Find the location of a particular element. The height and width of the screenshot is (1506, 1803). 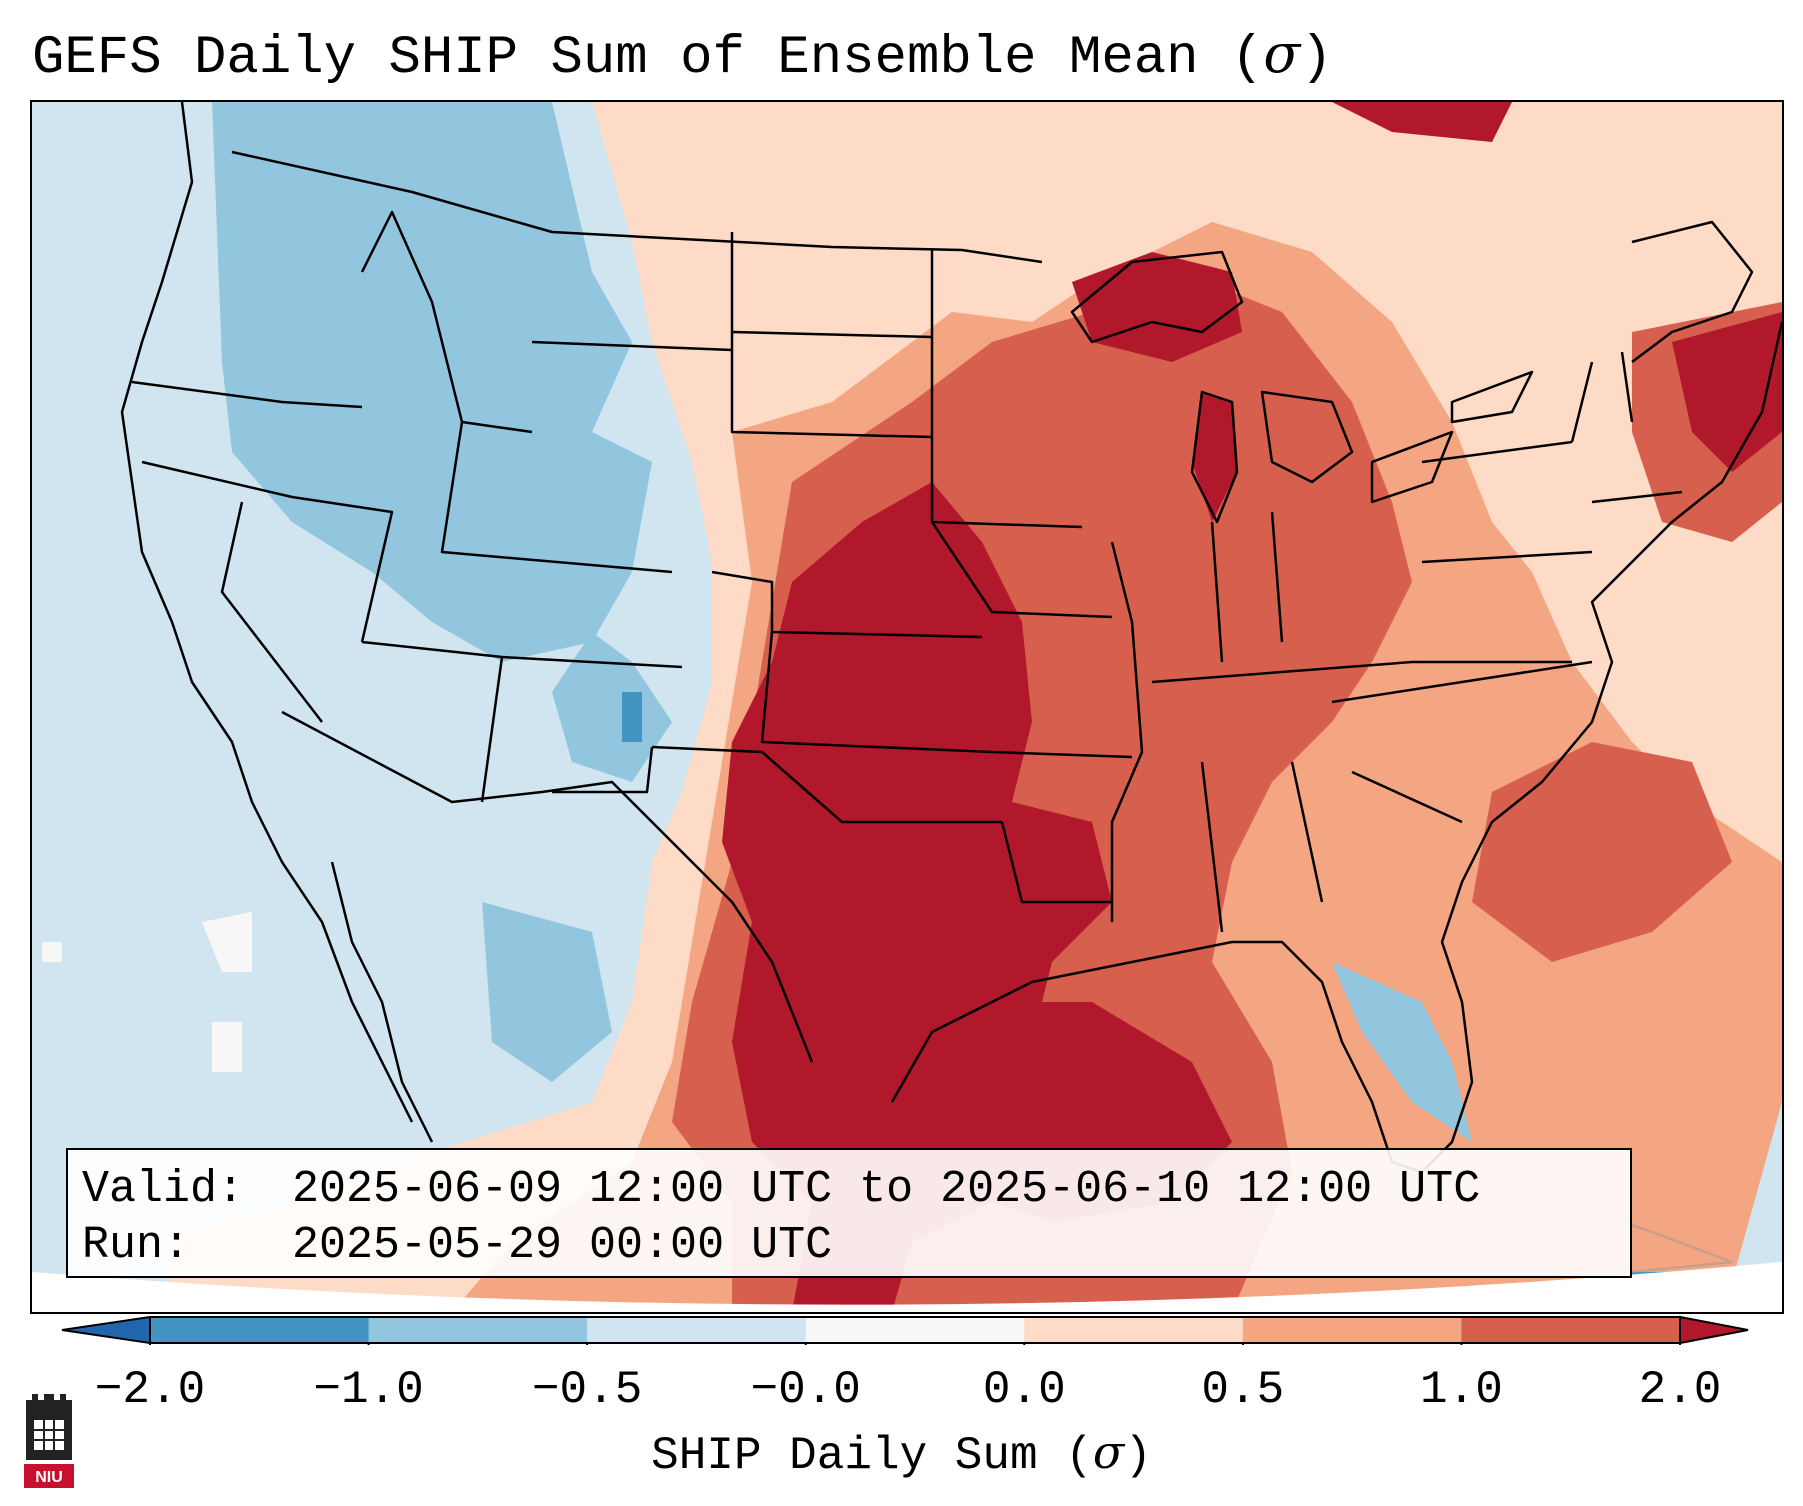

colorbar-tick-label: −2.0 is located at coordinates (150, 1390).